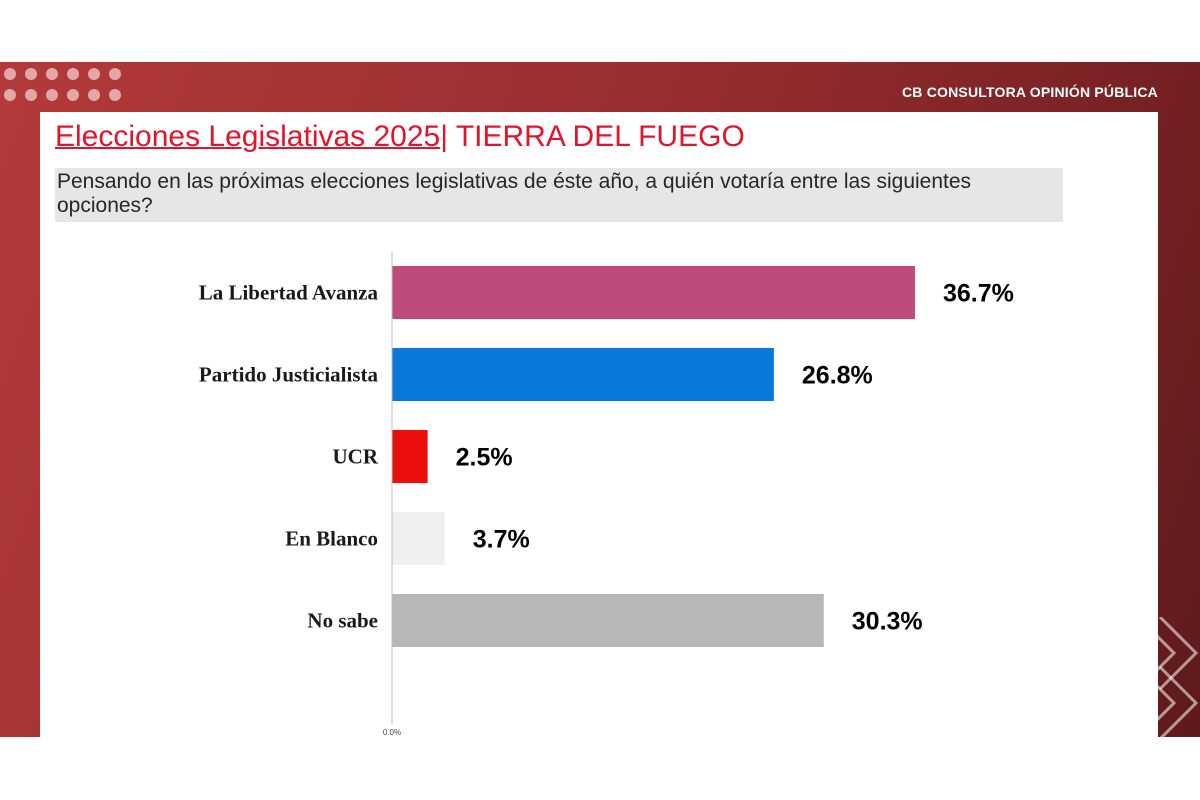 This screenshot has width=1200, height=800. I want to click on value-label: 30.3%, so click(887, 622).